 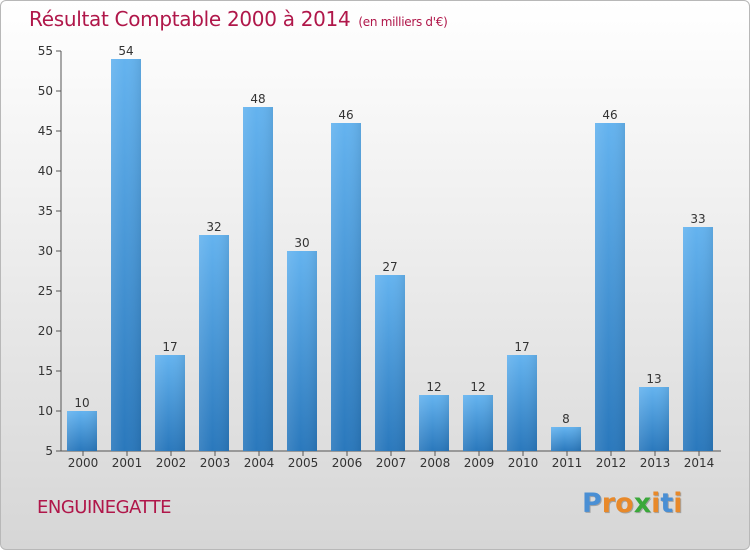 What do you see at coordinates (127, 463) in the screenshot?
I see `x-tick-label: 2001` at bounding box center [127, 463].